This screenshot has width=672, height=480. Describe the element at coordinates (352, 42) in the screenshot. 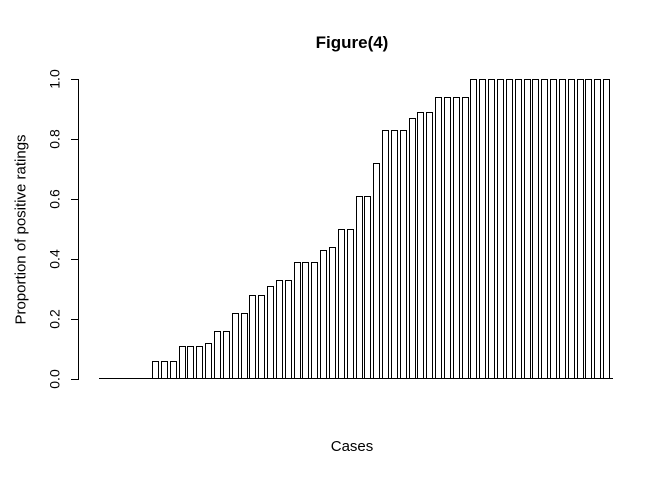

I see `chart-title: Figure(4)` at that location.